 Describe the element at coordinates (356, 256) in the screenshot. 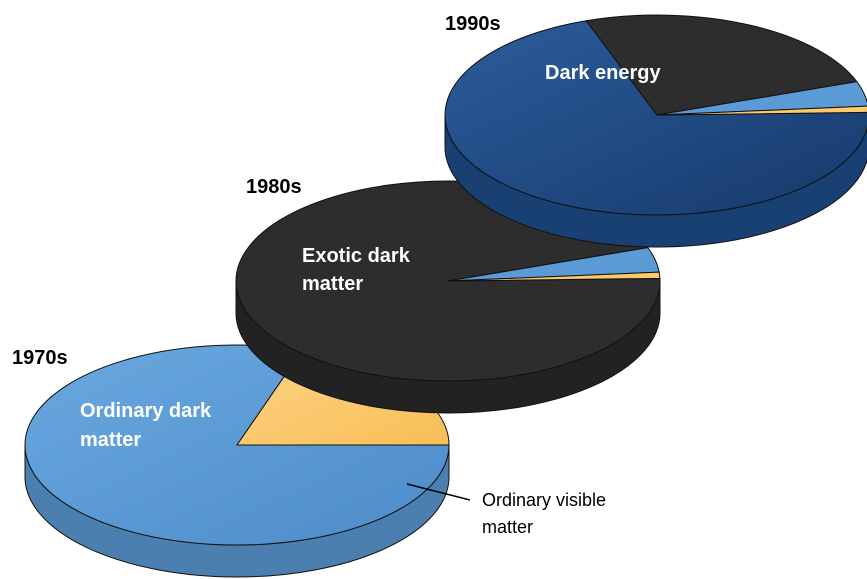

I see `exotic-dark-matter-label-line1: Exotic dark` at that location.